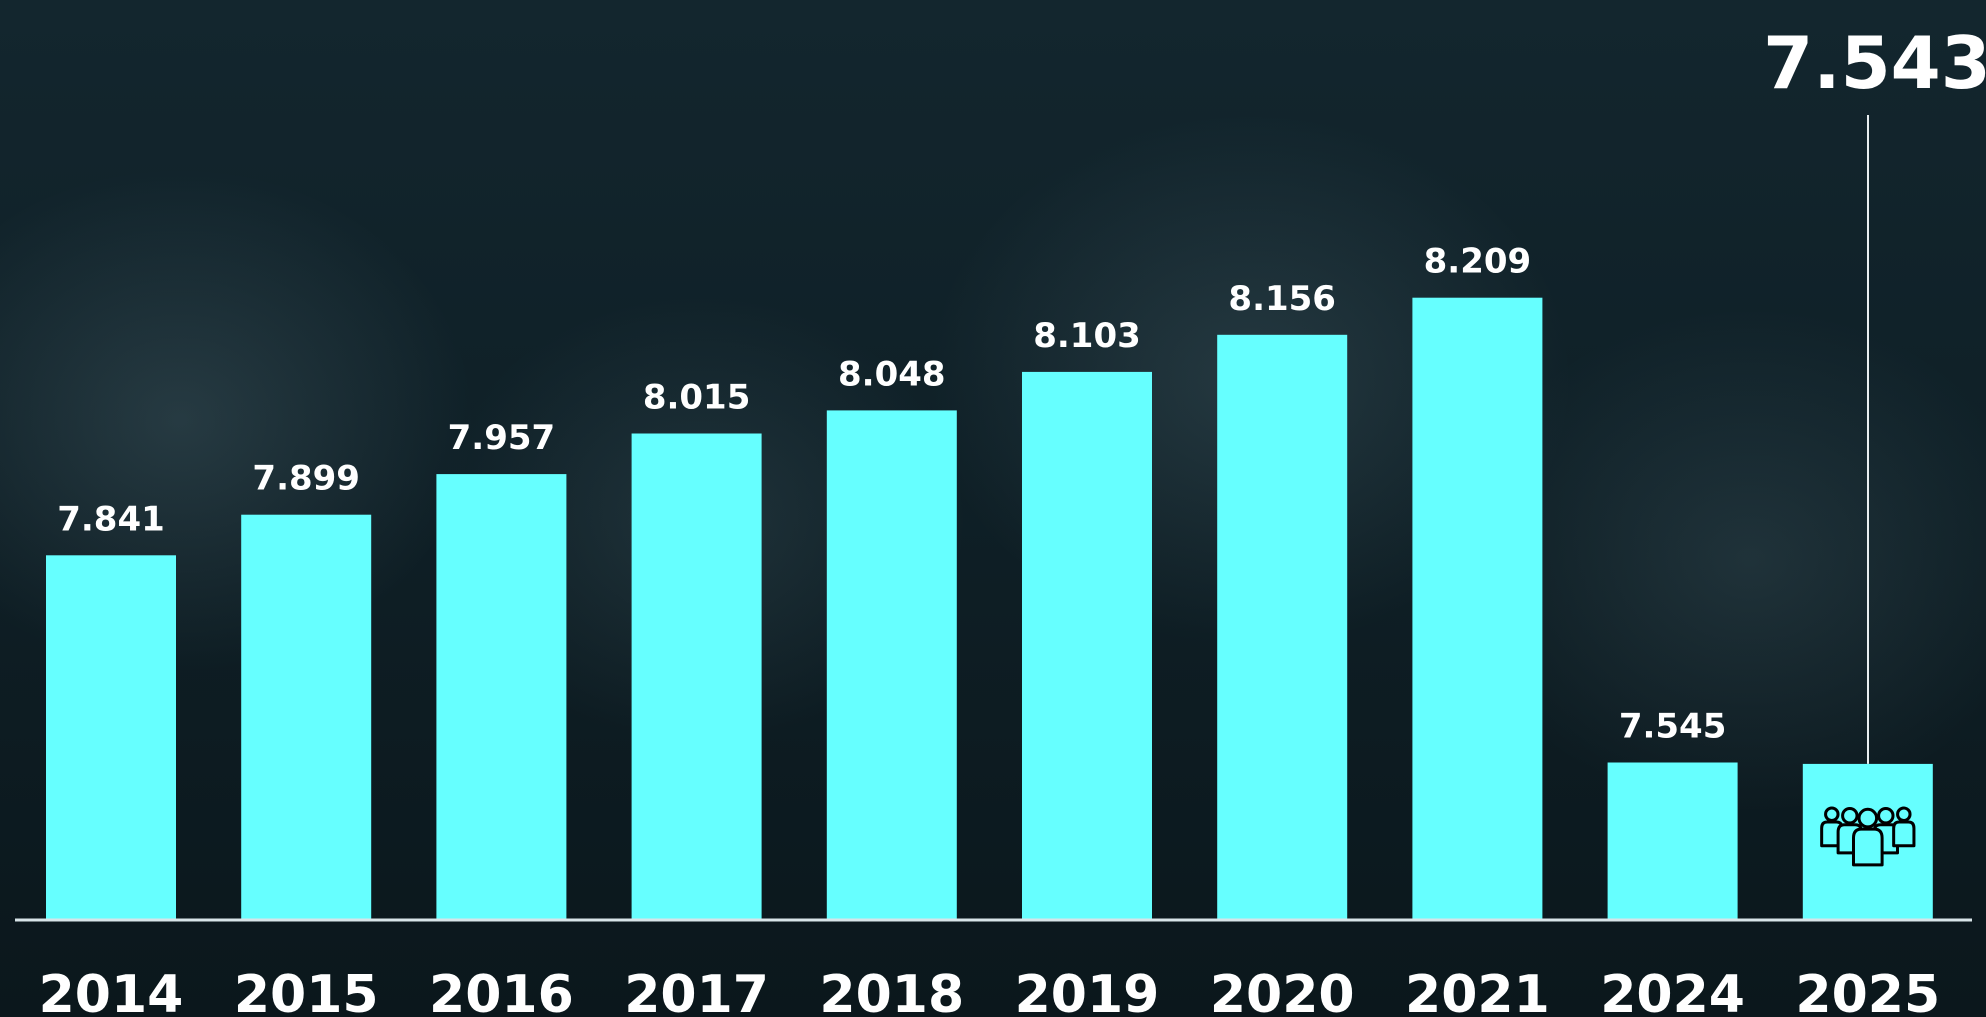 The width and height of the screenshot is (1986, 1017). What do you see at coordinates (306, 479) in the screenshot?
I see `value-label-2015: 7.899` at bounding box center [306, 479].